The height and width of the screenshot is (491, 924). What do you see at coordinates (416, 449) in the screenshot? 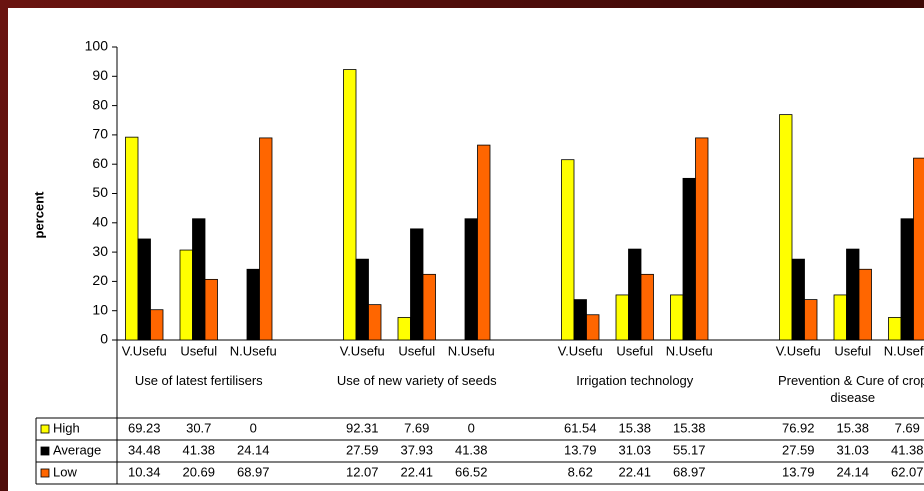
I see `table-value: 37.93` at bounding box center [416, 449].